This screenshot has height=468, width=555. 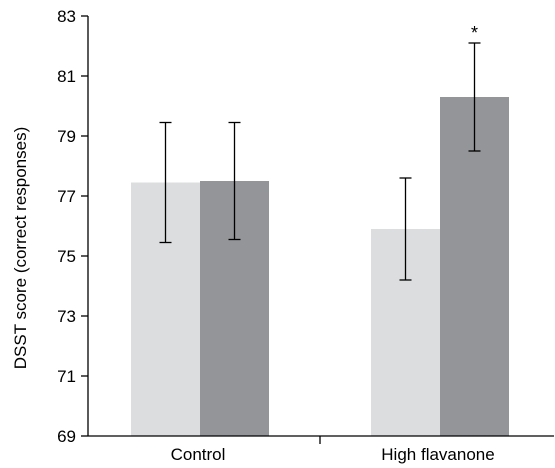 I want to click on y-axis: 69 71 73 75 77 79 81 83, so click(x=73, y=226).